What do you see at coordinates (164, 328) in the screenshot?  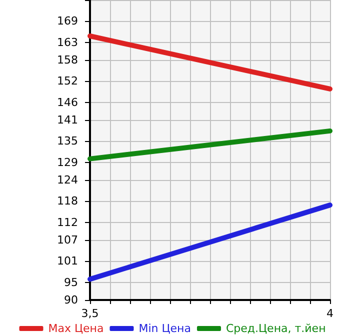 I see `legend-label: Min Цена` at bounding box center [164, 328].